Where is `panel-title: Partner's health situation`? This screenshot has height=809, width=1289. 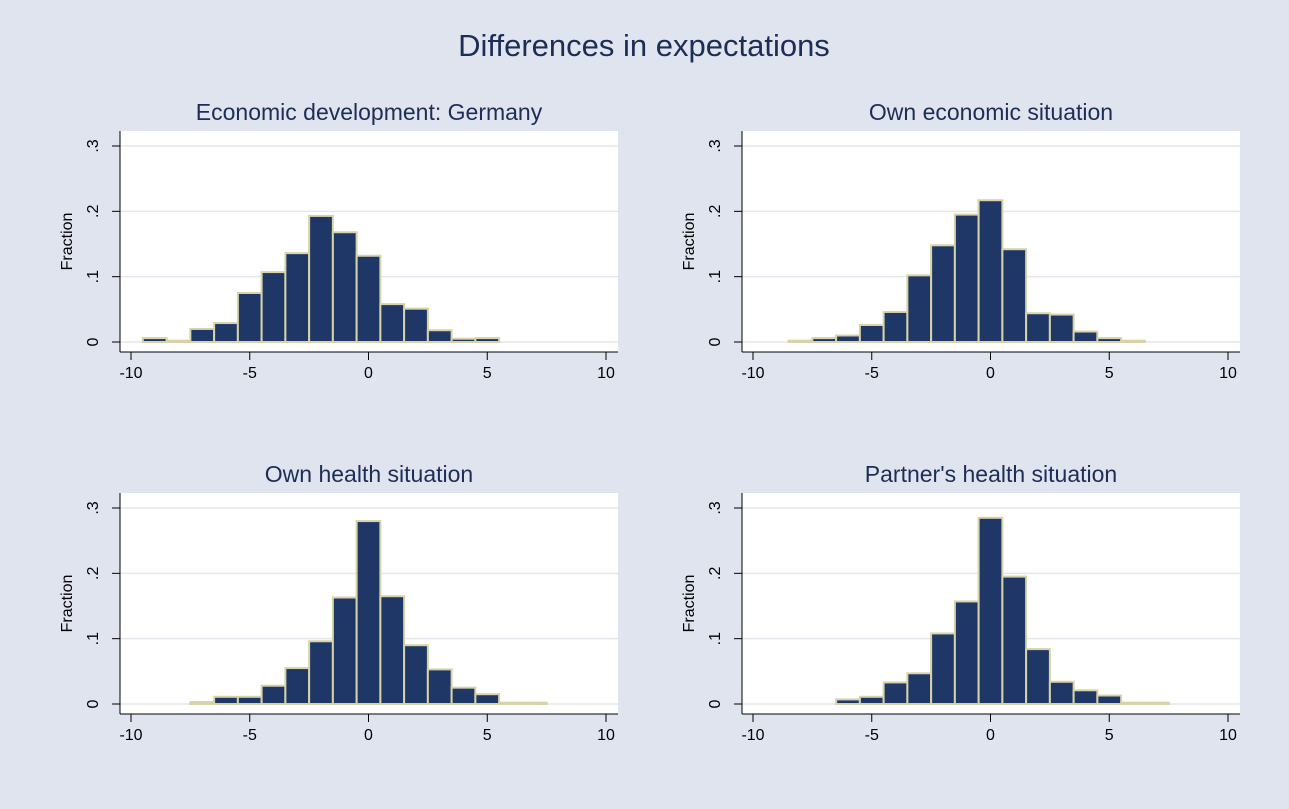
panel-title: Partner's health situation is located at coordinates (991, 474).